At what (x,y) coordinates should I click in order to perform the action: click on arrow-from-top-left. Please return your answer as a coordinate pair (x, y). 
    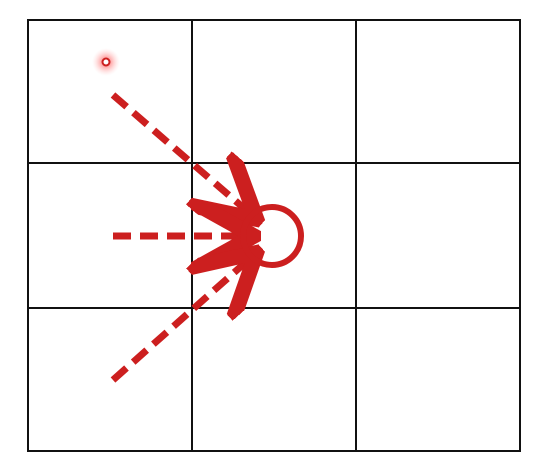
    Looking at the image, I should click on (178, 151).